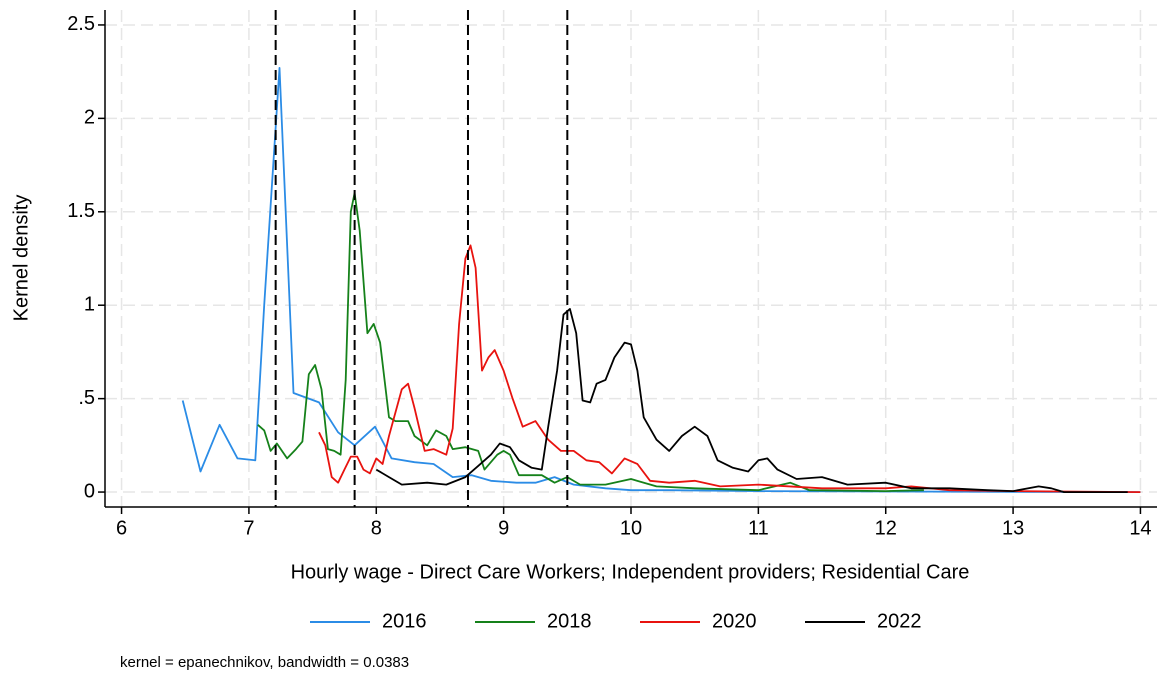 This screenshot has height=679, width=1163. Describe the element at coordinates (21, 258) in the screenshot. I see `y-axis-label: Kernel density` at that location.